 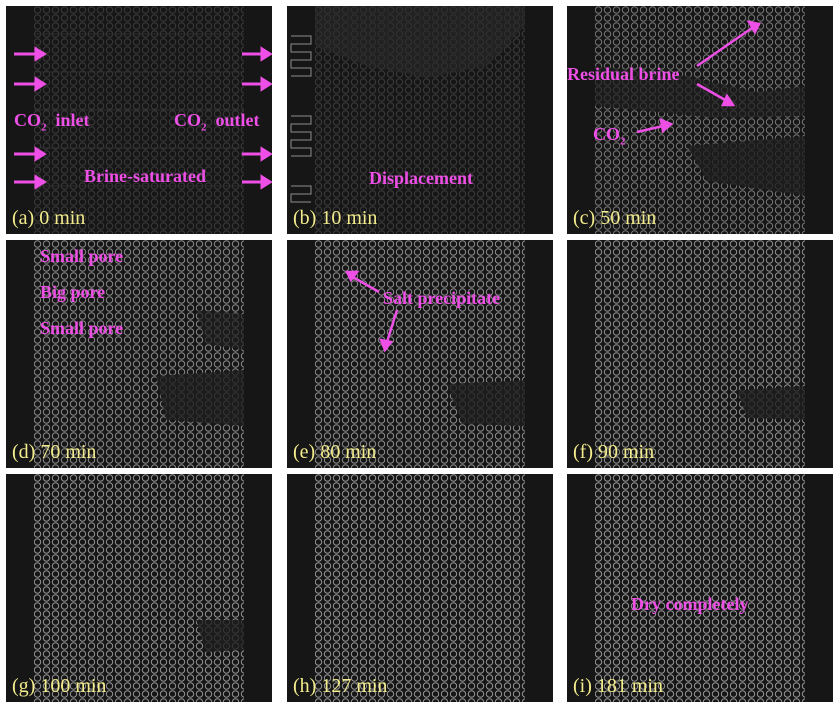 I want to click on big-pore-label: Big pore, so click(x=73, y=292).